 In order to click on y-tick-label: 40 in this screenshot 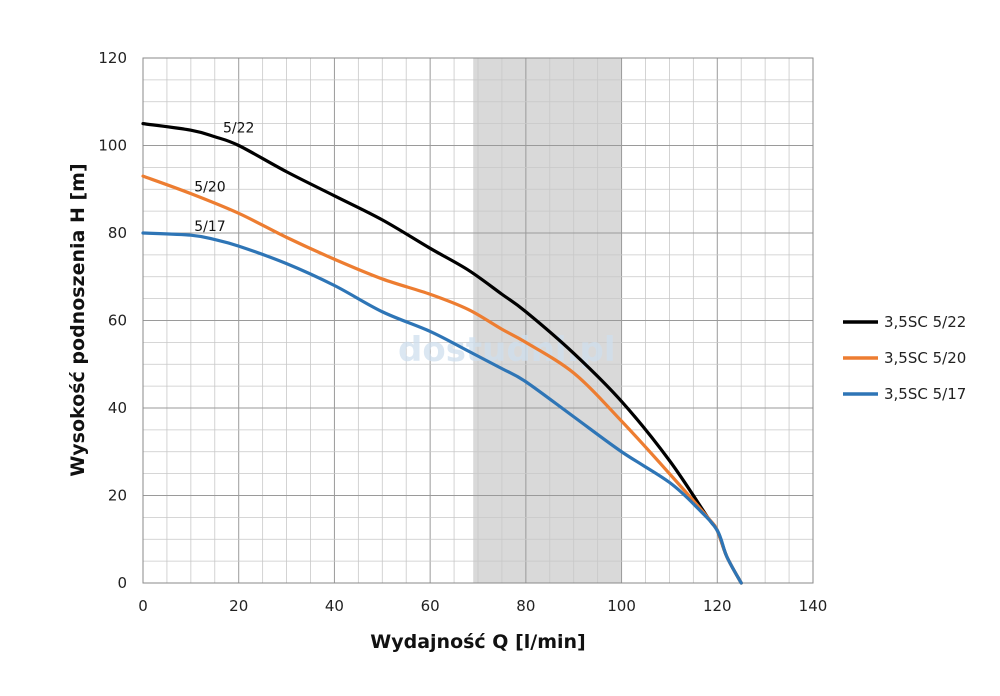, I will do `click(117, 408)`.